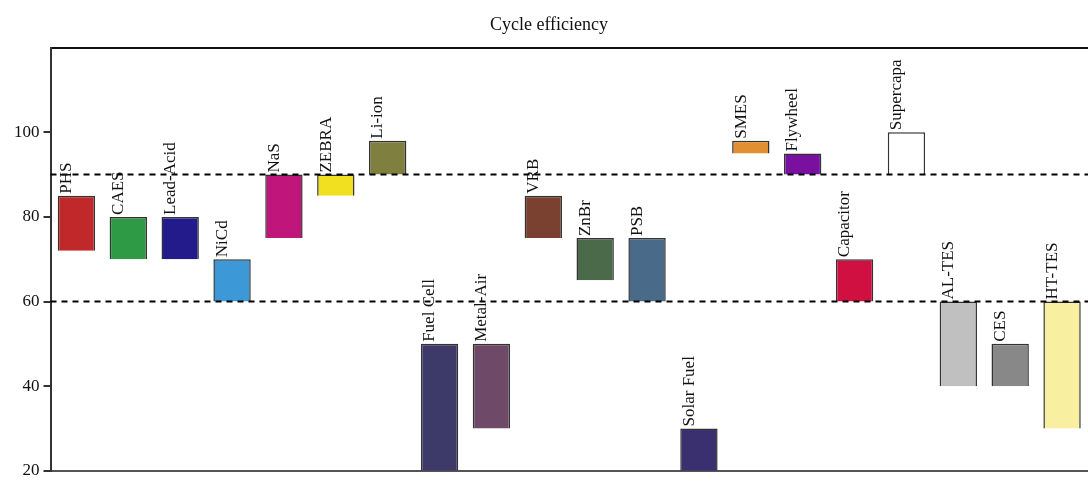 The height and width of the screenshot is (485, 1088). What do you see at coordinates (377, 117) in the screenshot?
I see `x-tick-label: Li-ion` at bounding box center [377, 117].